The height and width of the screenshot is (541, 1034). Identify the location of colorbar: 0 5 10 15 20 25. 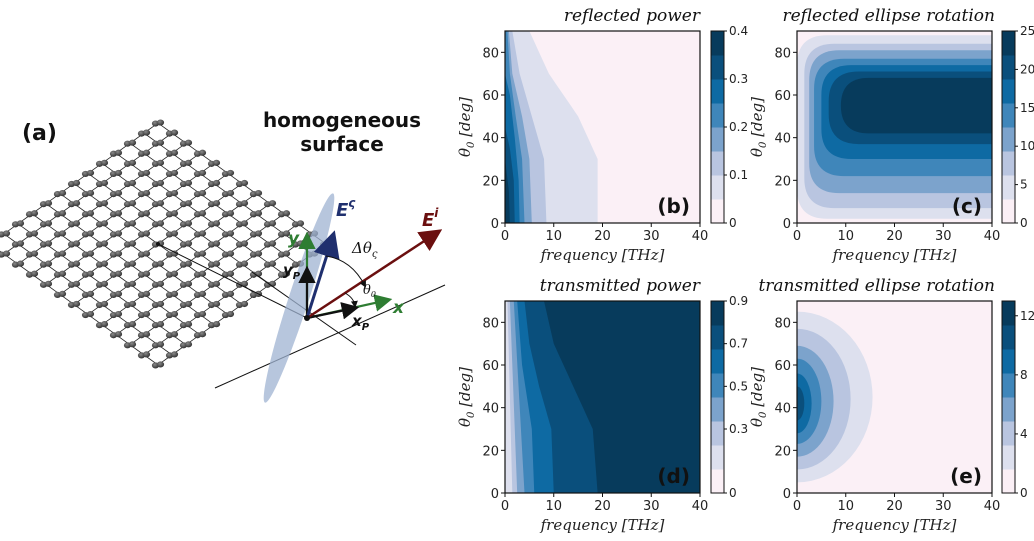
(1017, 127).